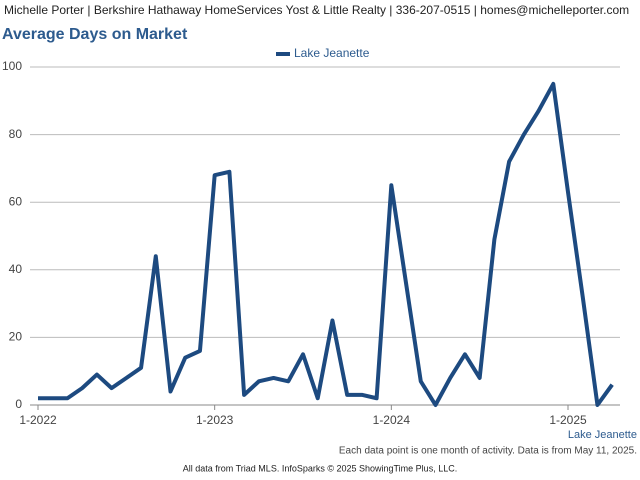 The width and height of the screenshot is (640, 480). What do you see at coordinates (16, 134) in the screenshot?
I see `y-tick-label: 80` at bounding box center [16, 134].